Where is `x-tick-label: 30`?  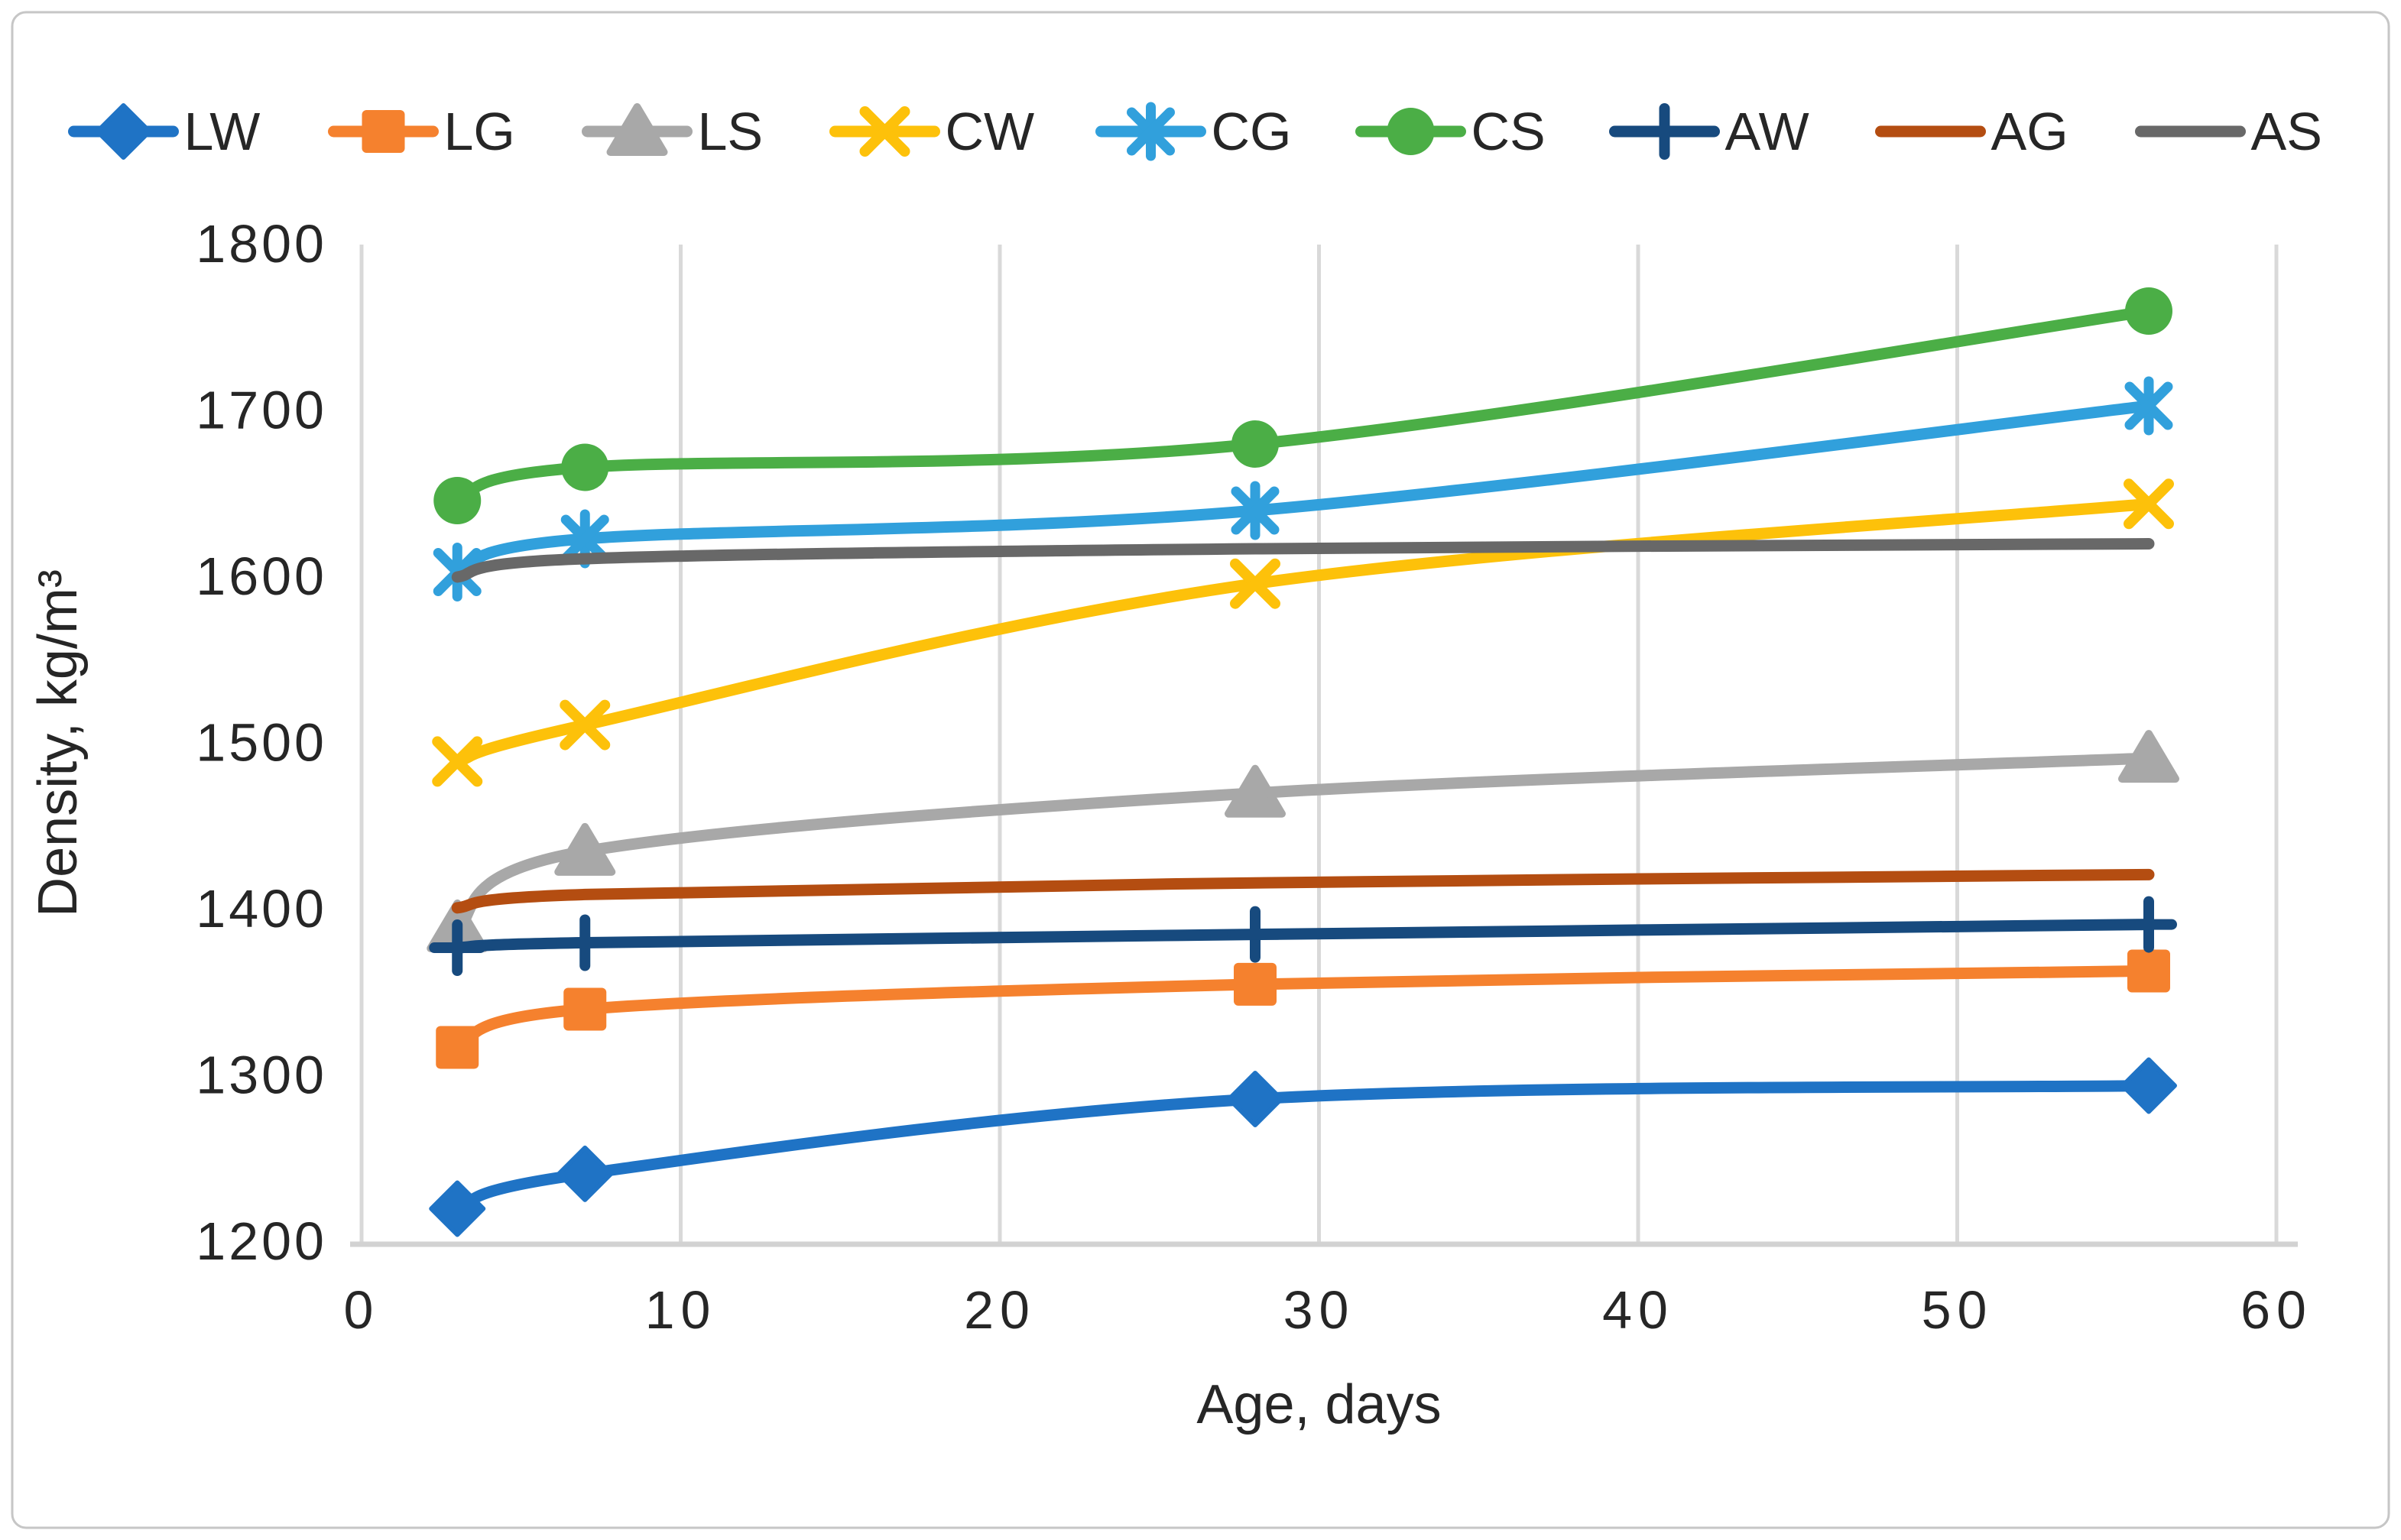 x-tick-label: 30 is located at coordinates (1319, 1310).